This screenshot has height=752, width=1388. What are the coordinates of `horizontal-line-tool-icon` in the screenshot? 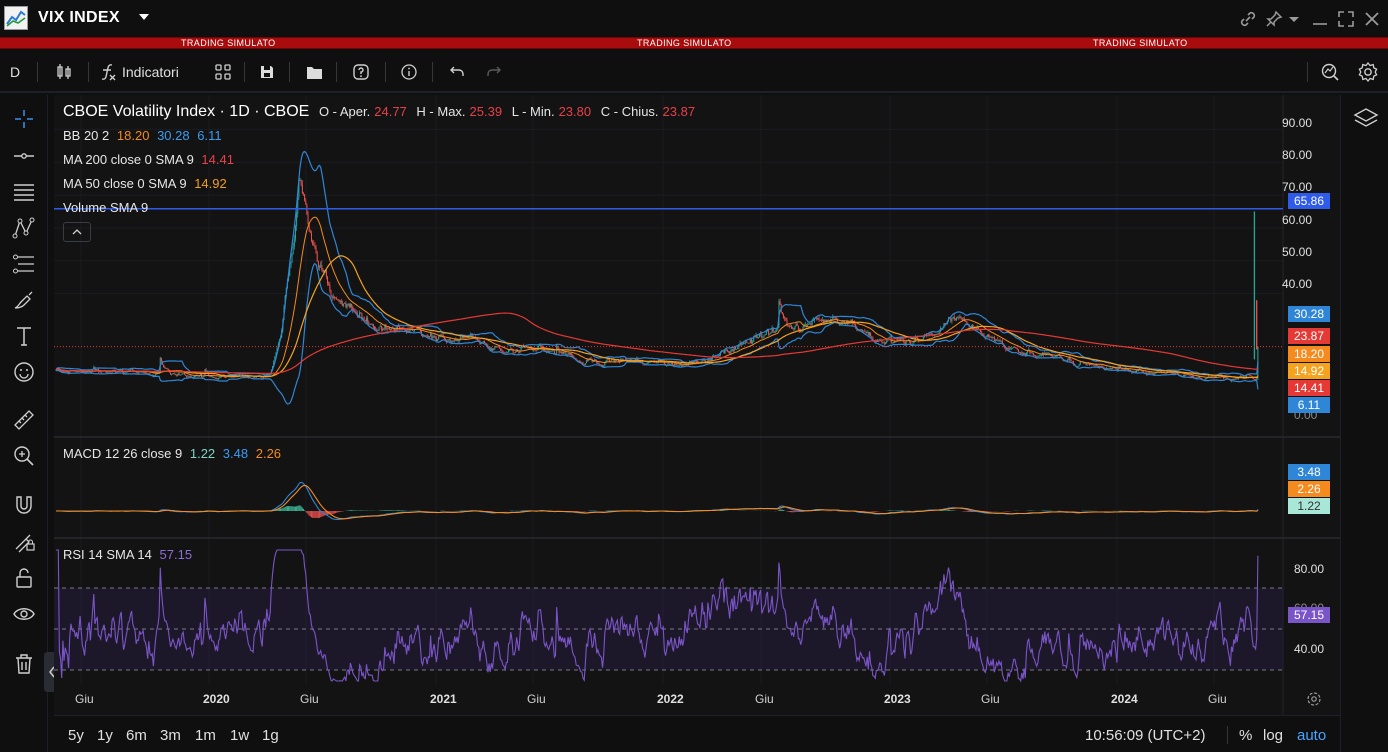 It's located at (24, 156).